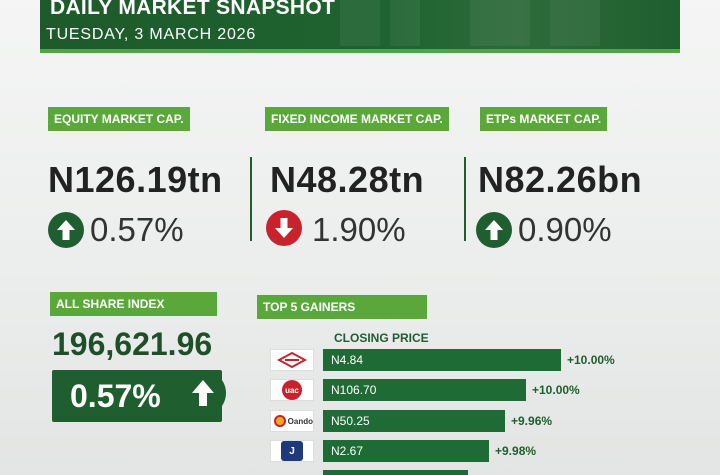 This screenshot has height=475, width=720. I want to click on japaul-logo: J, so click(292, 451).